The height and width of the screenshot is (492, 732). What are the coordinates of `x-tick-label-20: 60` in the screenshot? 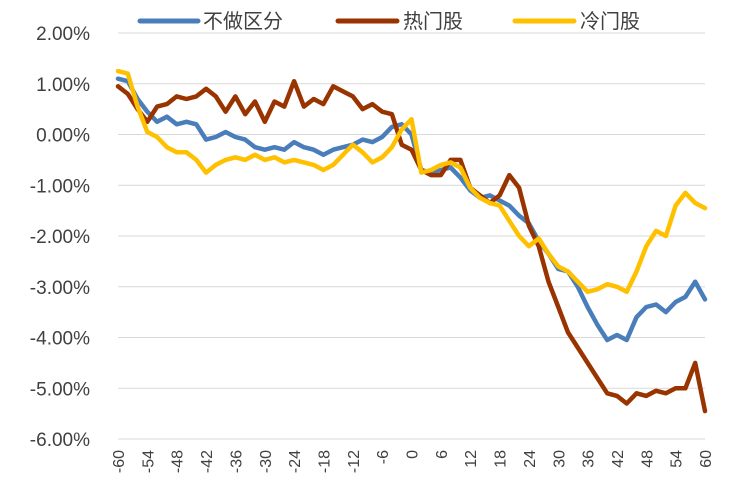 It's located at (706, 459).